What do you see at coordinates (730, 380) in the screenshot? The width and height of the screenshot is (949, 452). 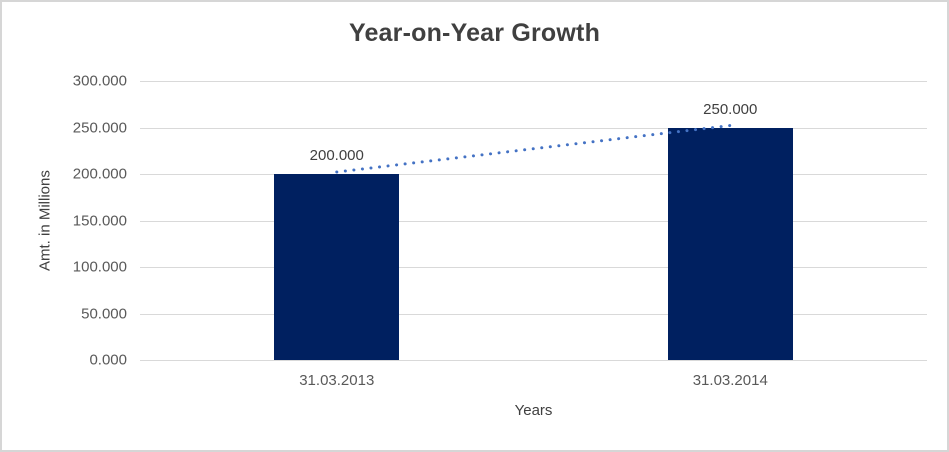 I see `x-tick-label: 31.03.2014` at bounding box center [730, 380].